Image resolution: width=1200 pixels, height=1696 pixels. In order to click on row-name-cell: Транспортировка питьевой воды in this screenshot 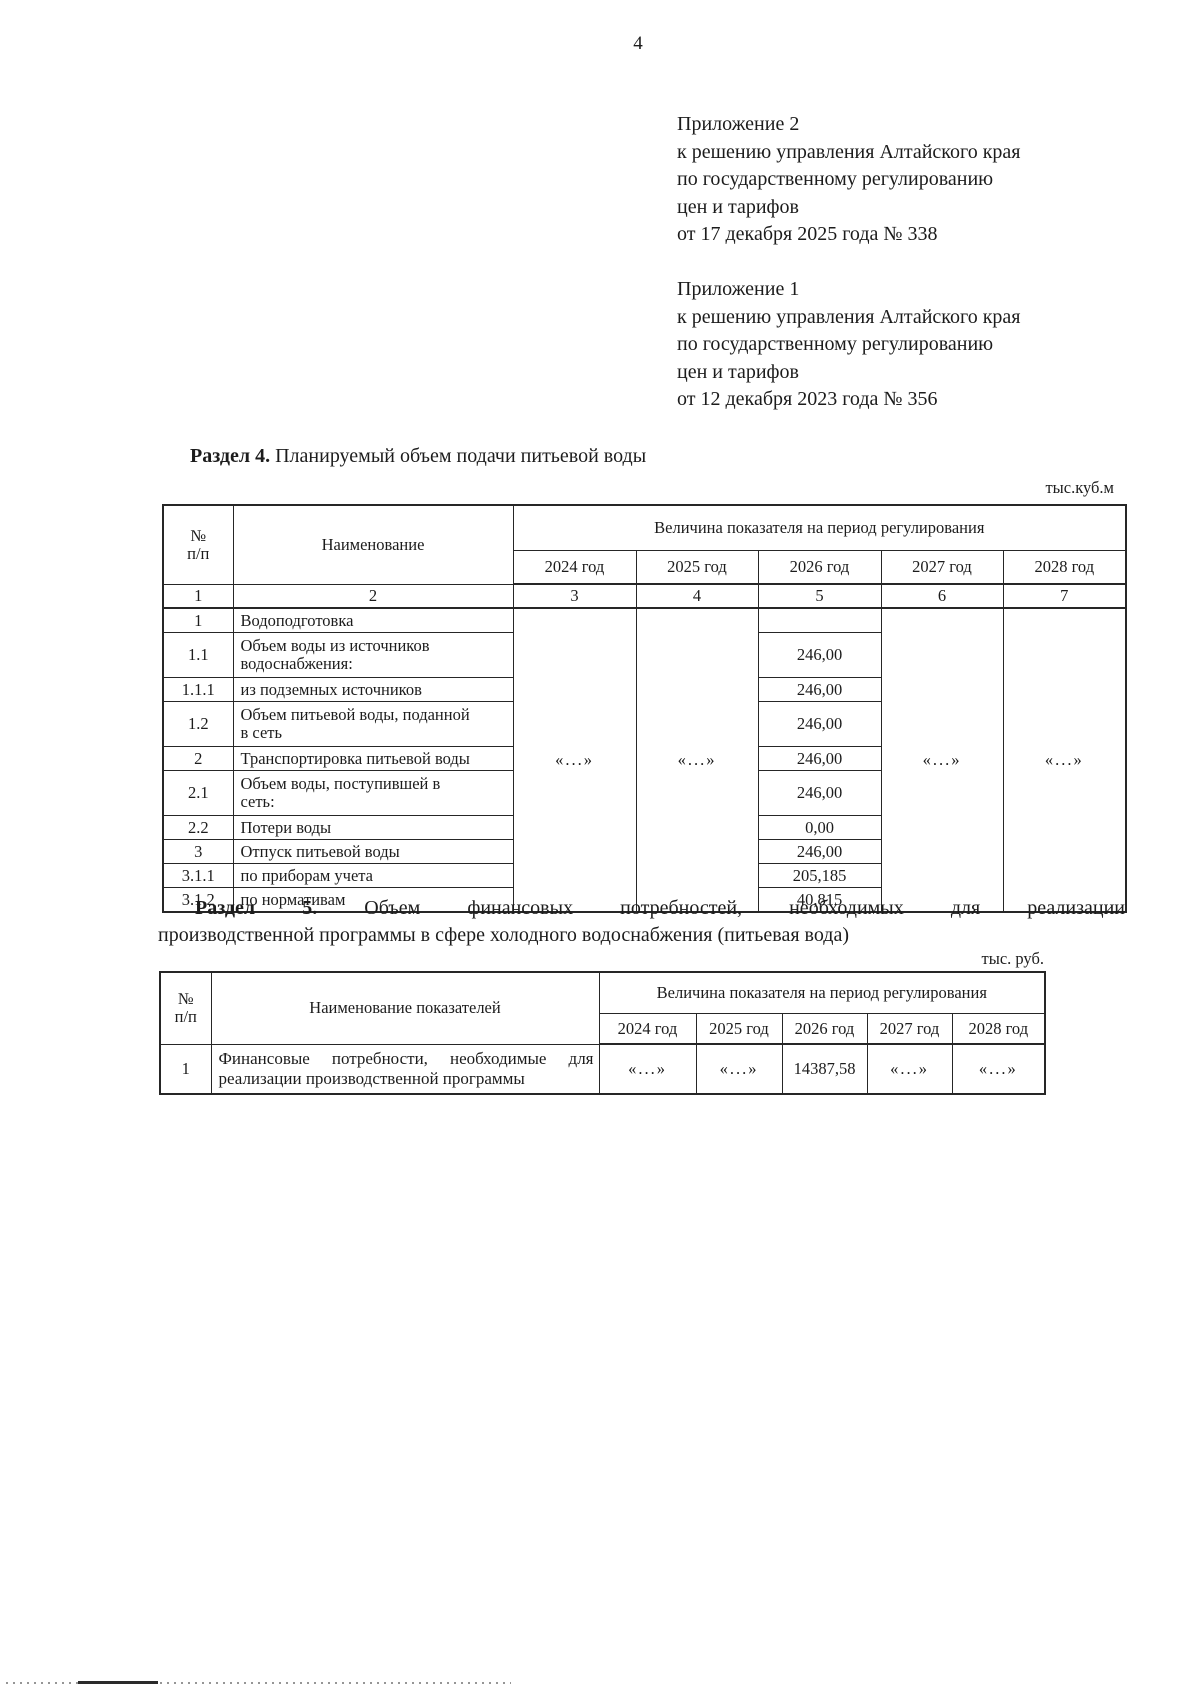, I will do `click(373, 758)`.